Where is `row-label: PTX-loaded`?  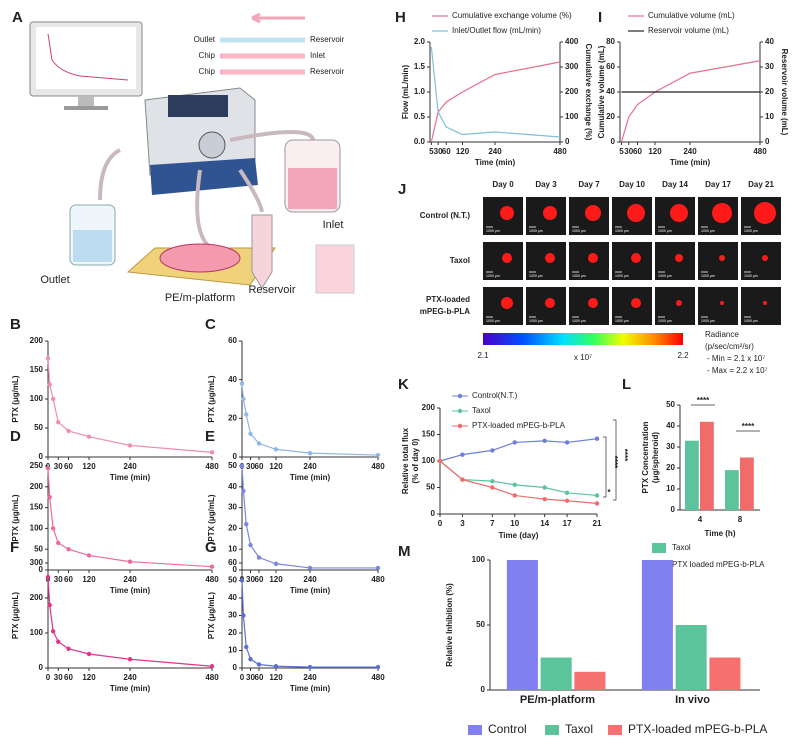
row-label: PTX-loaded is located at coordinates (448, 299).